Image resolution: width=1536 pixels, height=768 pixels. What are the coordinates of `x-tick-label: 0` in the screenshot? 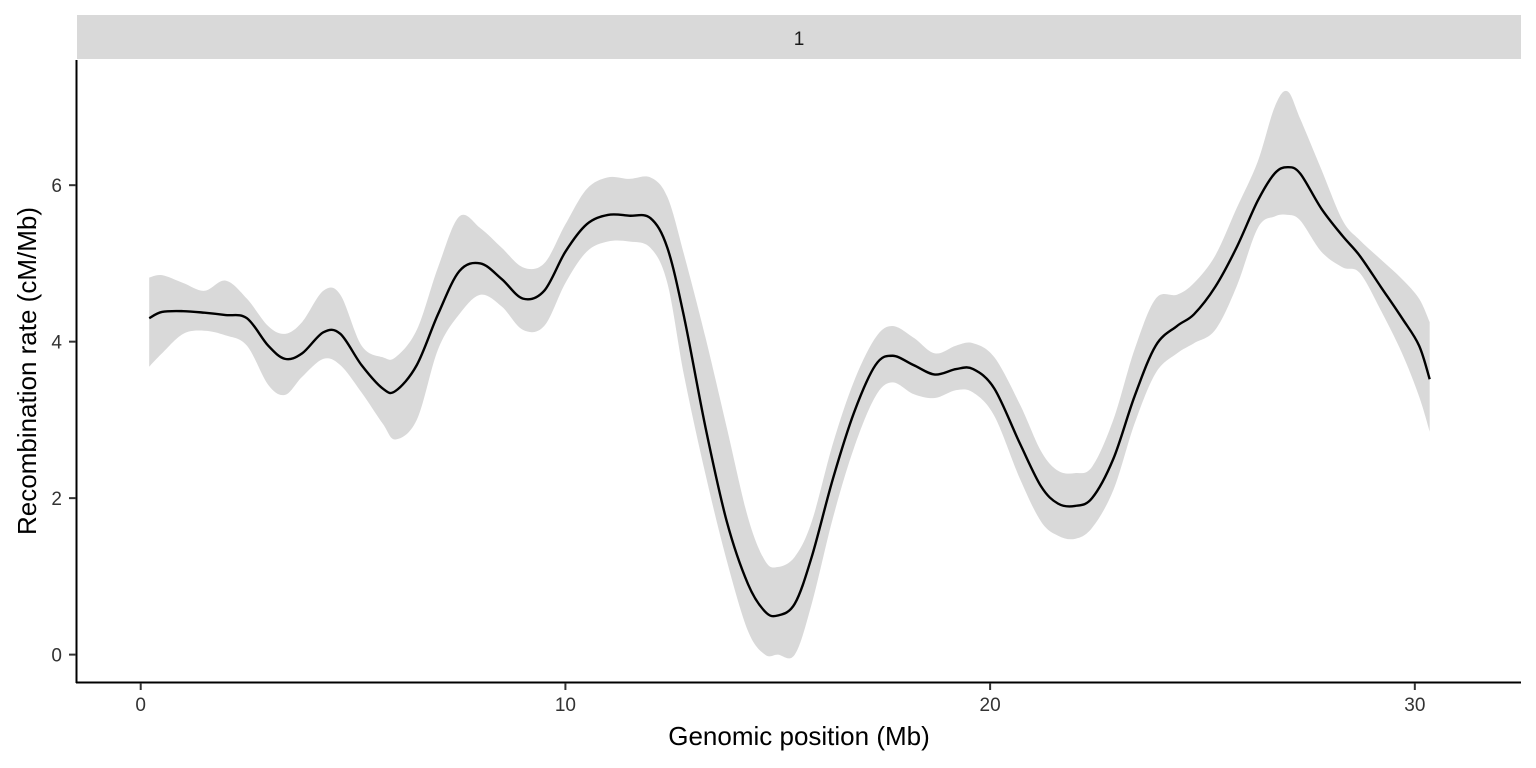 It's located at (140, 705).